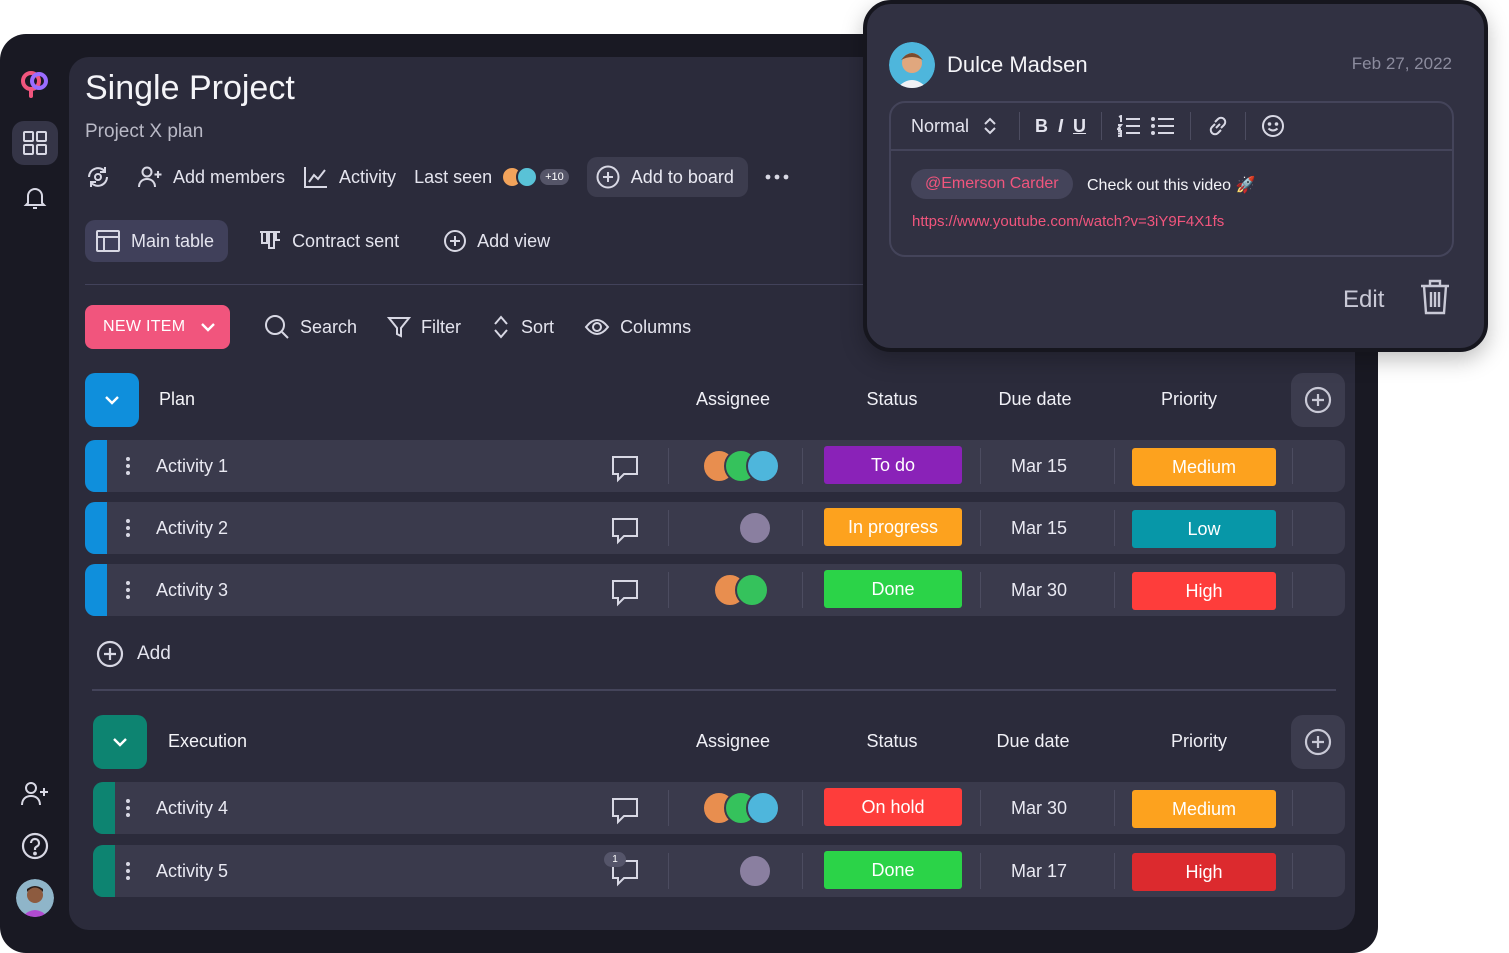 The width and height of the screenshot is (1509, 953). I want to click on search-button: Search, so click(310, 327).